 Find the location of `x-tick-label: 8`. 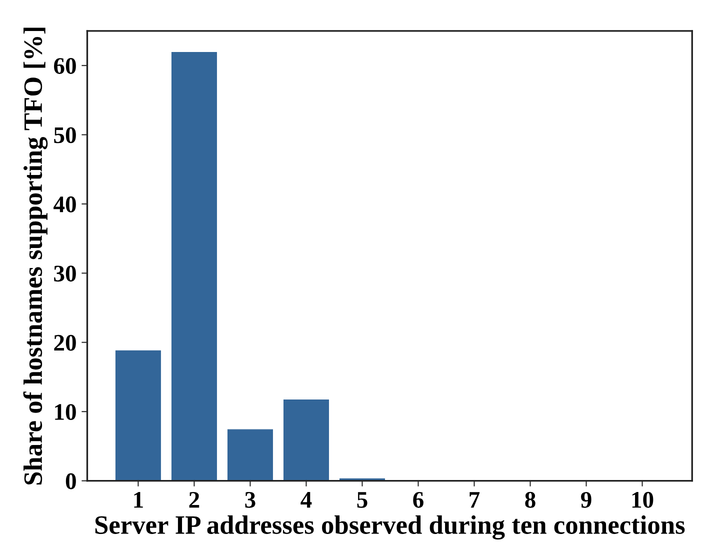

x-tick-label: 8 is located at coordinates (530, 500).